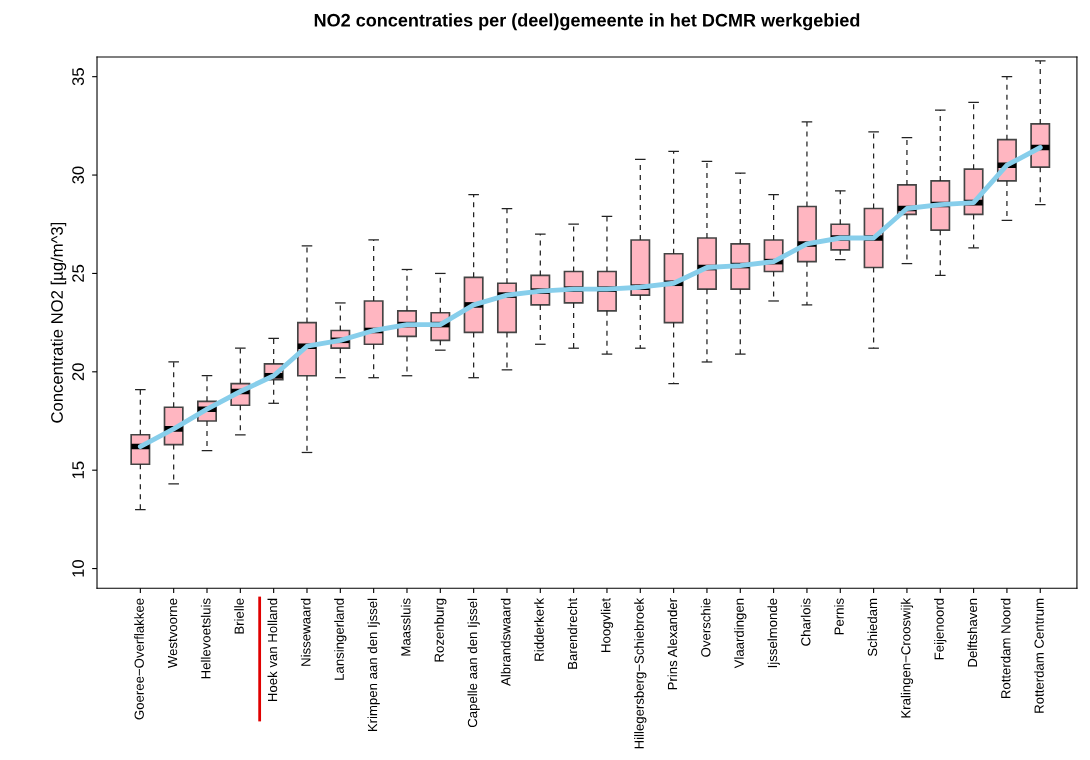 Image resolution: width=1090 pixels, height=760 pixels. I want to click on x-tick-label: Ijsselmonde, so click(773, 633).